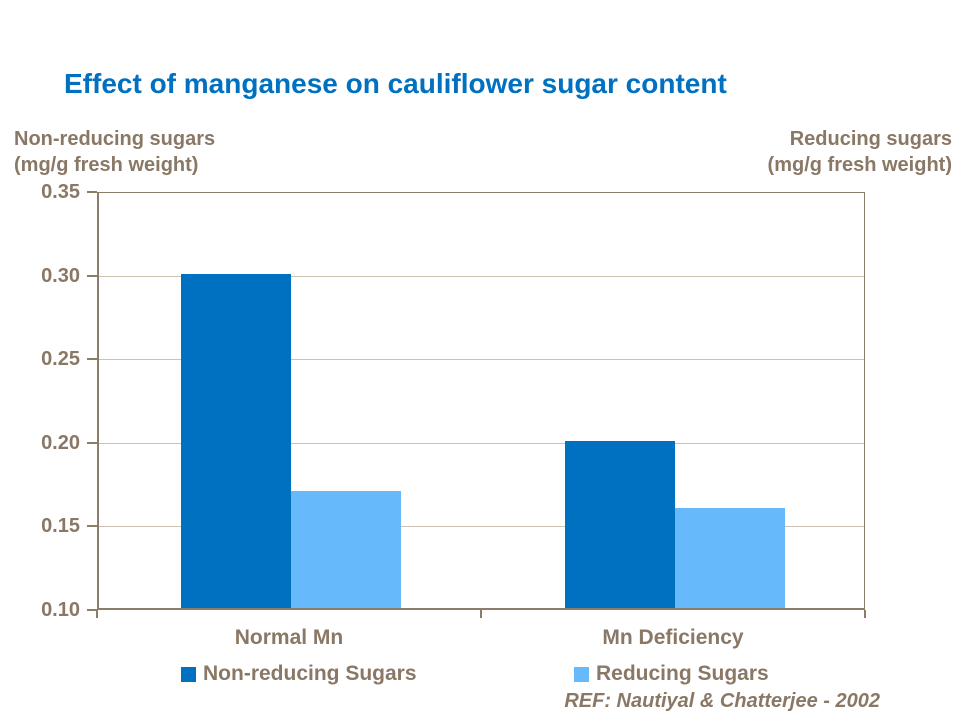  Describe the element at coordinates (60, 610) in the screenshot. I see `y-tick-label-0.10: 0.10` at that location.